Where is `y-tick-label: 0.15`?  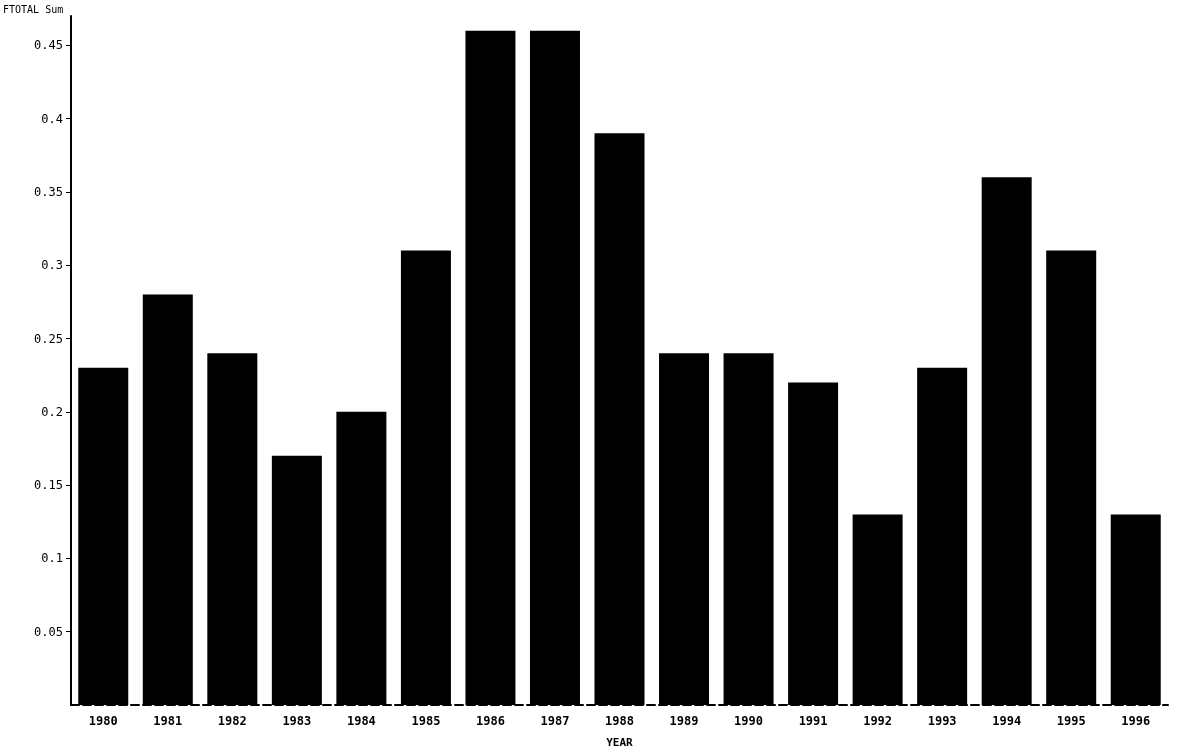
y-tick-label: 0.15 is located at coordinates (48, 485).